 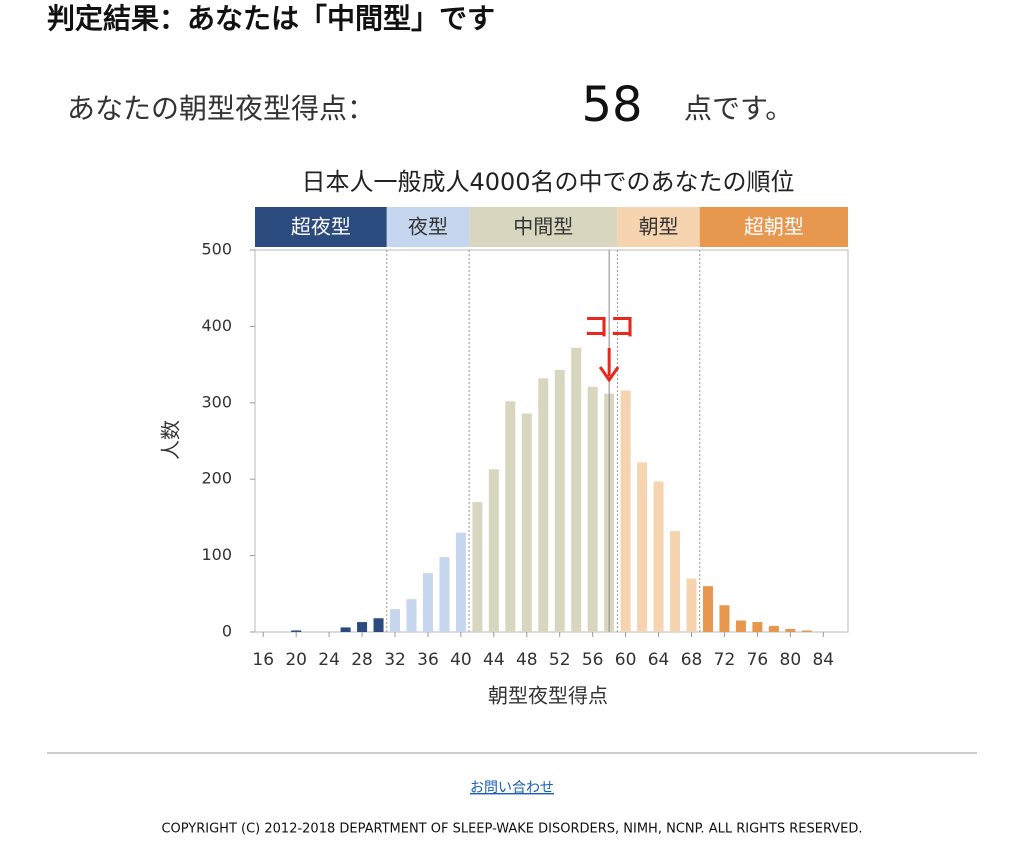 I want to click on band-label: 朝型, so click(x=659, y=227).